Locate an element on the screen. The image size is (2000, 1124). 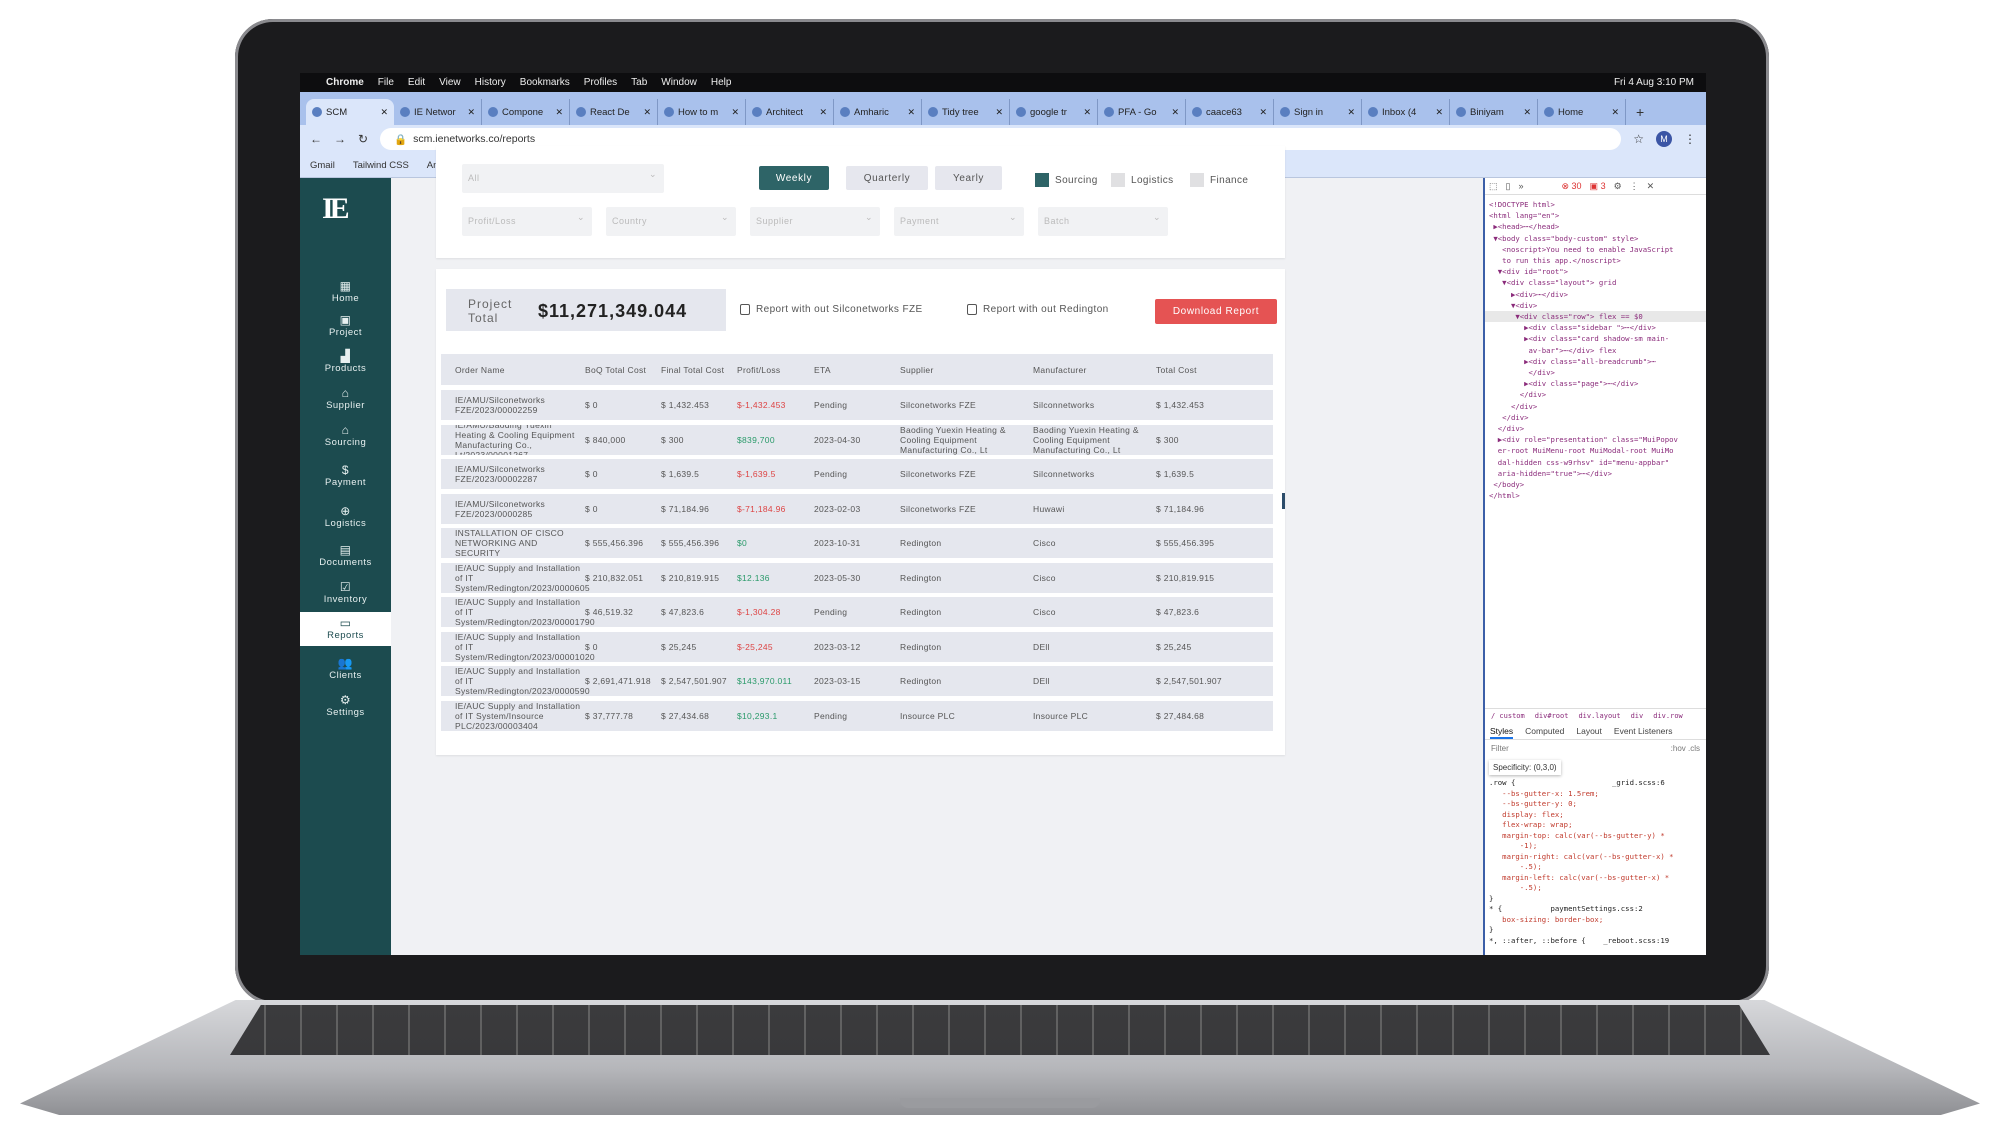
column-header: ETA is located at coordinates (822, 369).